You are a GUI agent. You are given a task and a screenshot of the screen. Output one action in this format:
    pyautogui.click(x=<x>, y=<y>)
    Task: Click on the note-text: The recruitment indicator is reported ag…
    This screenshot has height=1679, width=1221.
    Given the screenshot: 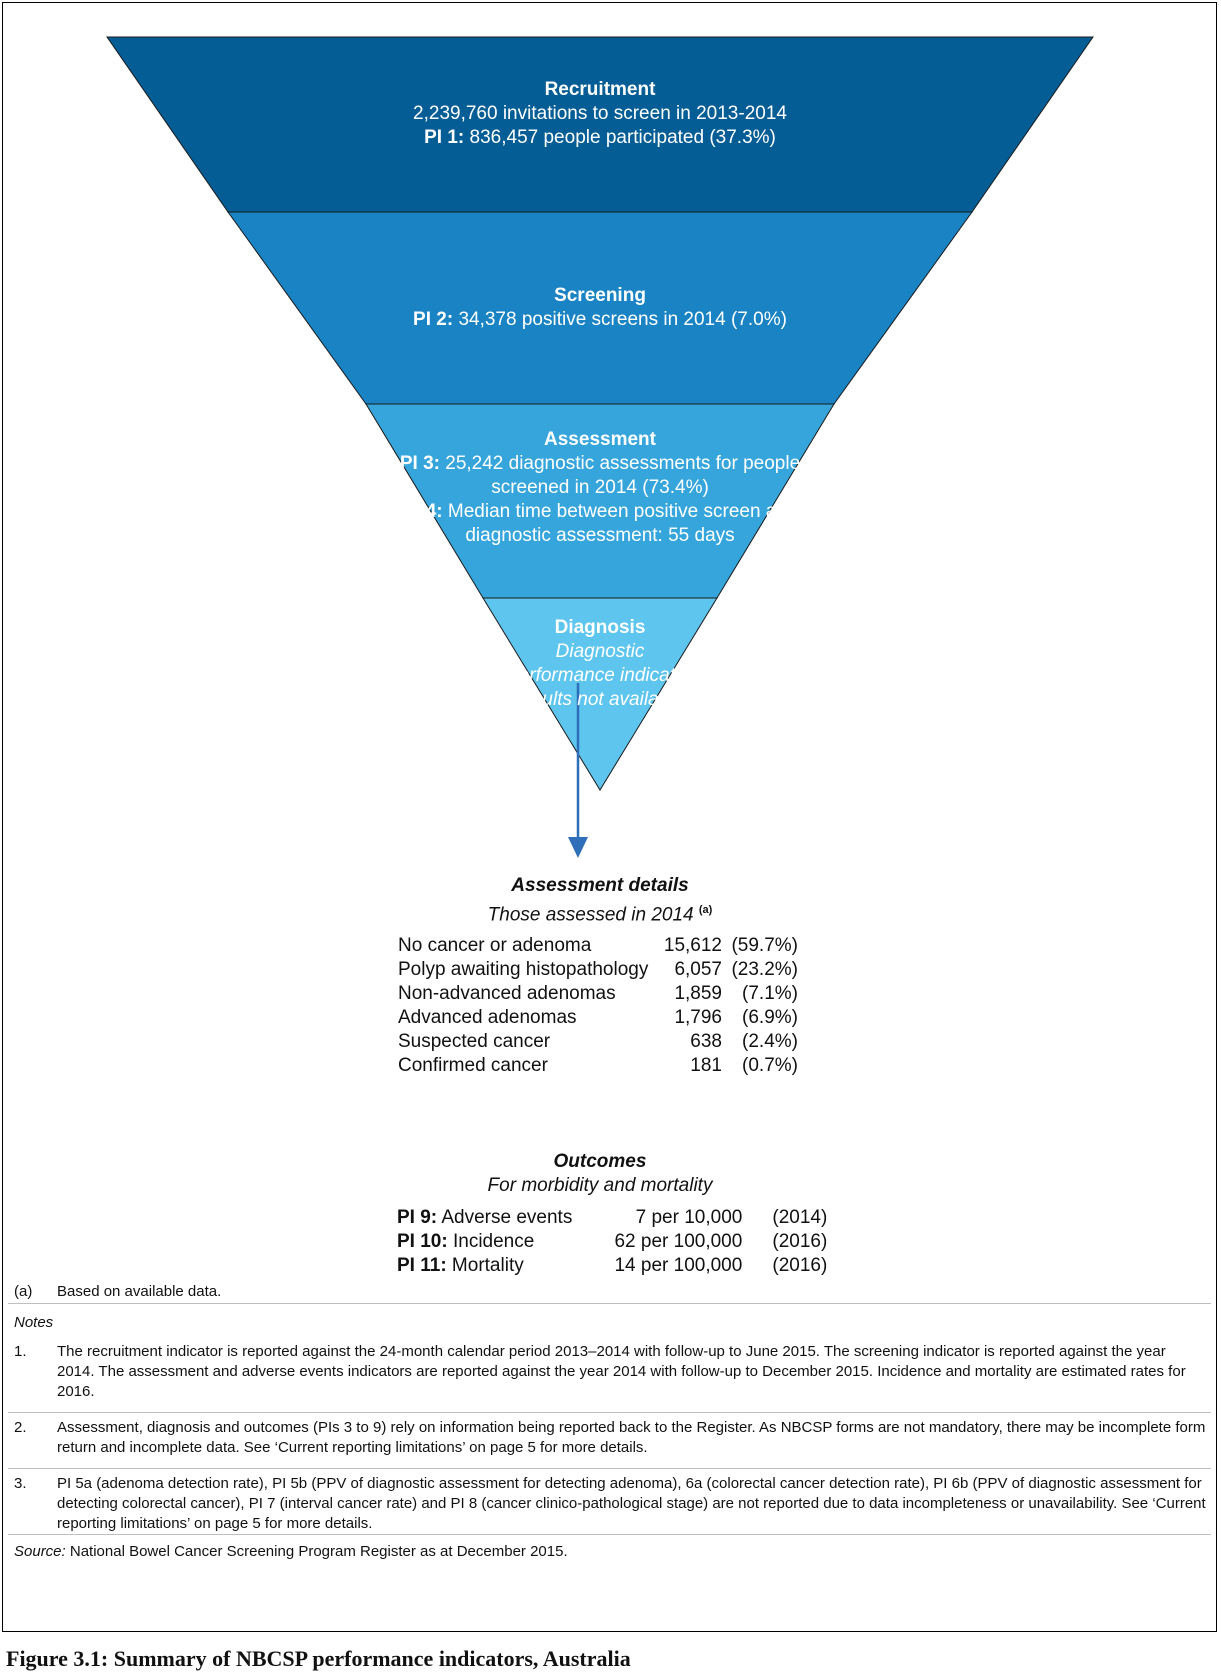 What is the action you would take?
    pyautogui.click(x=621, y=1371)
    